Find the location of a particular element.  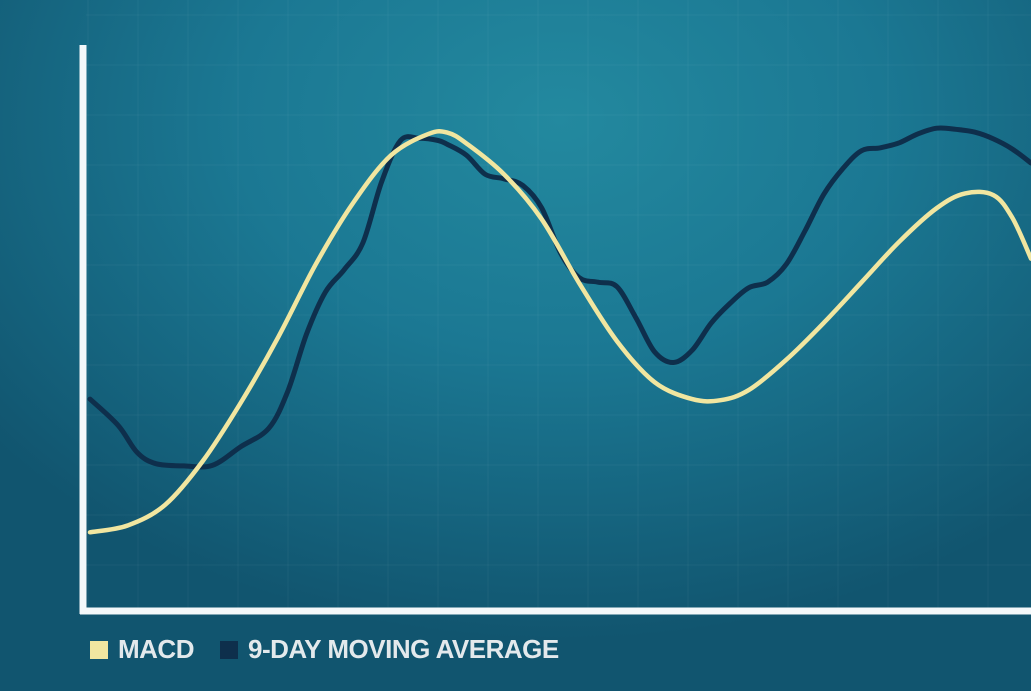

legend-label-macd: MACD is located at coordinates (156, 649).